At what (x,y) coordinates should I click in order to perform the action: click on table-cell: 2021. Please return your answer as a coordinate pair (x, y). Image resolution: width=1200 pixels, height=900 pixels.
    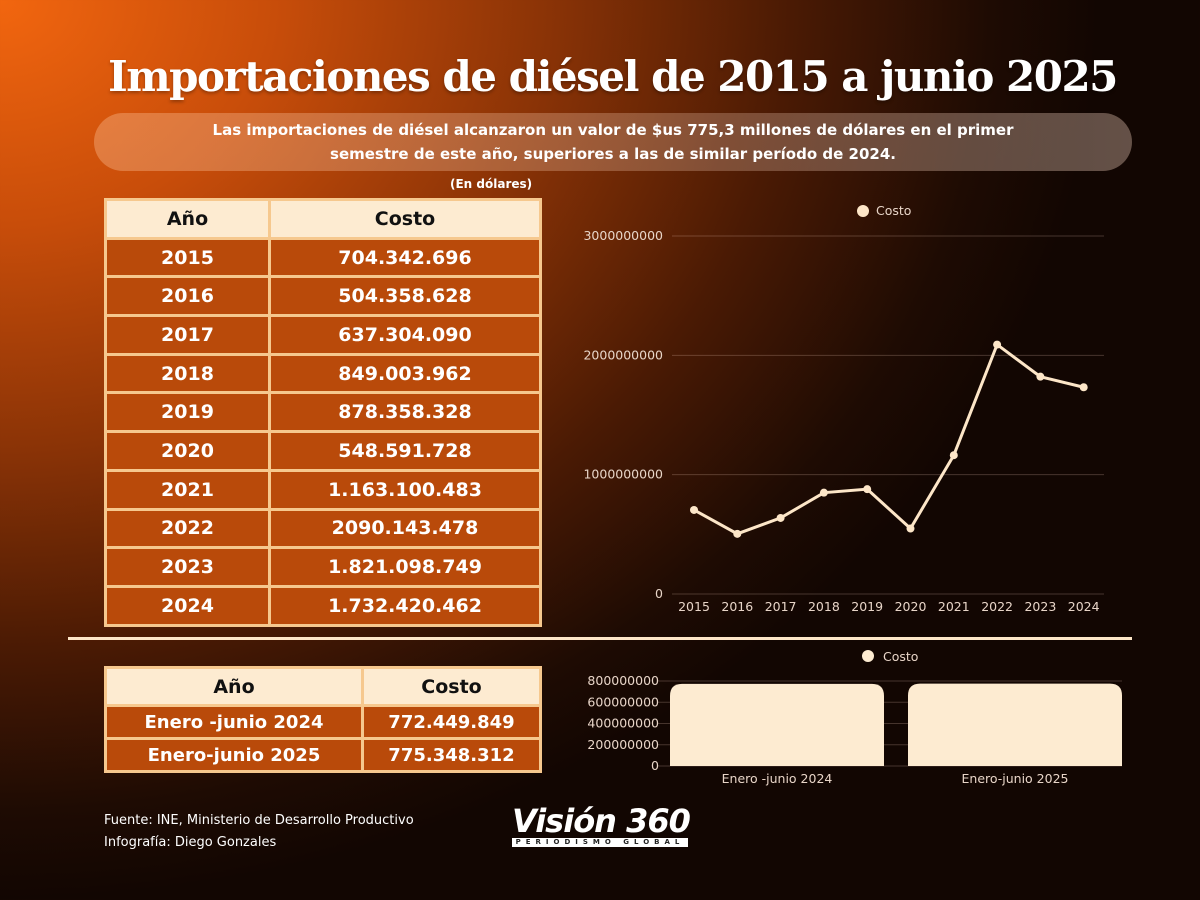
    Looking at the image, I should click on (187, 489).